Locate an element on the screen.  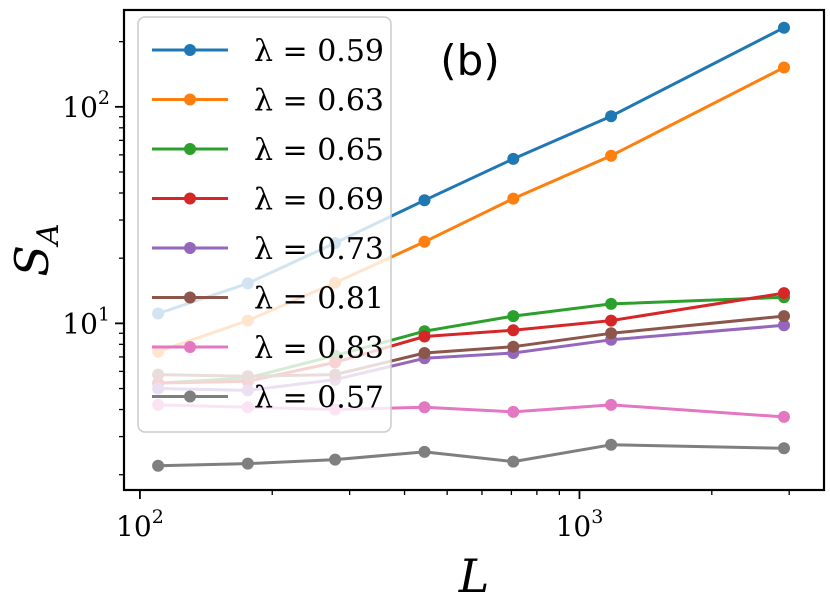
legend-label-4: λ = 0.73 is located at coordinates (319, 249).